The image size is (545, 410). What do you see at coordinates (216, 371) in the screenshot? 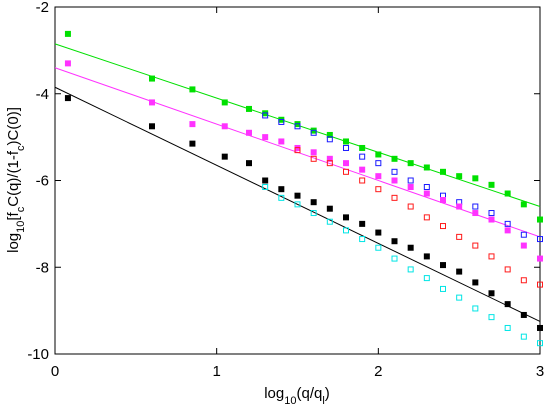
I see `x-tick-label: 1` at bounding box center [216, 371].